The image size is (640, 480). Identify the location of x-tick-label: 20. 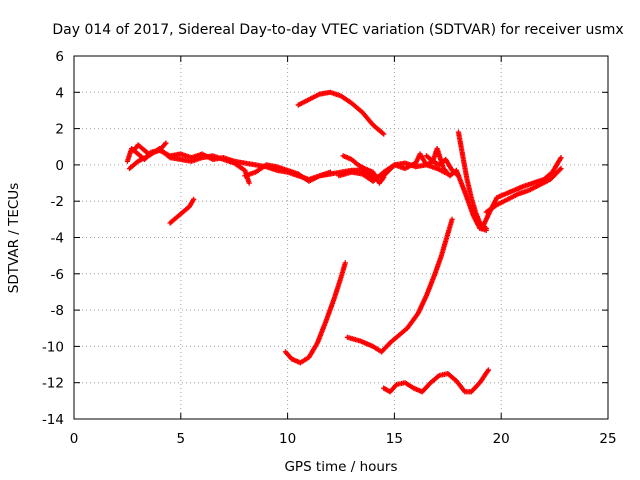
(501, 439).